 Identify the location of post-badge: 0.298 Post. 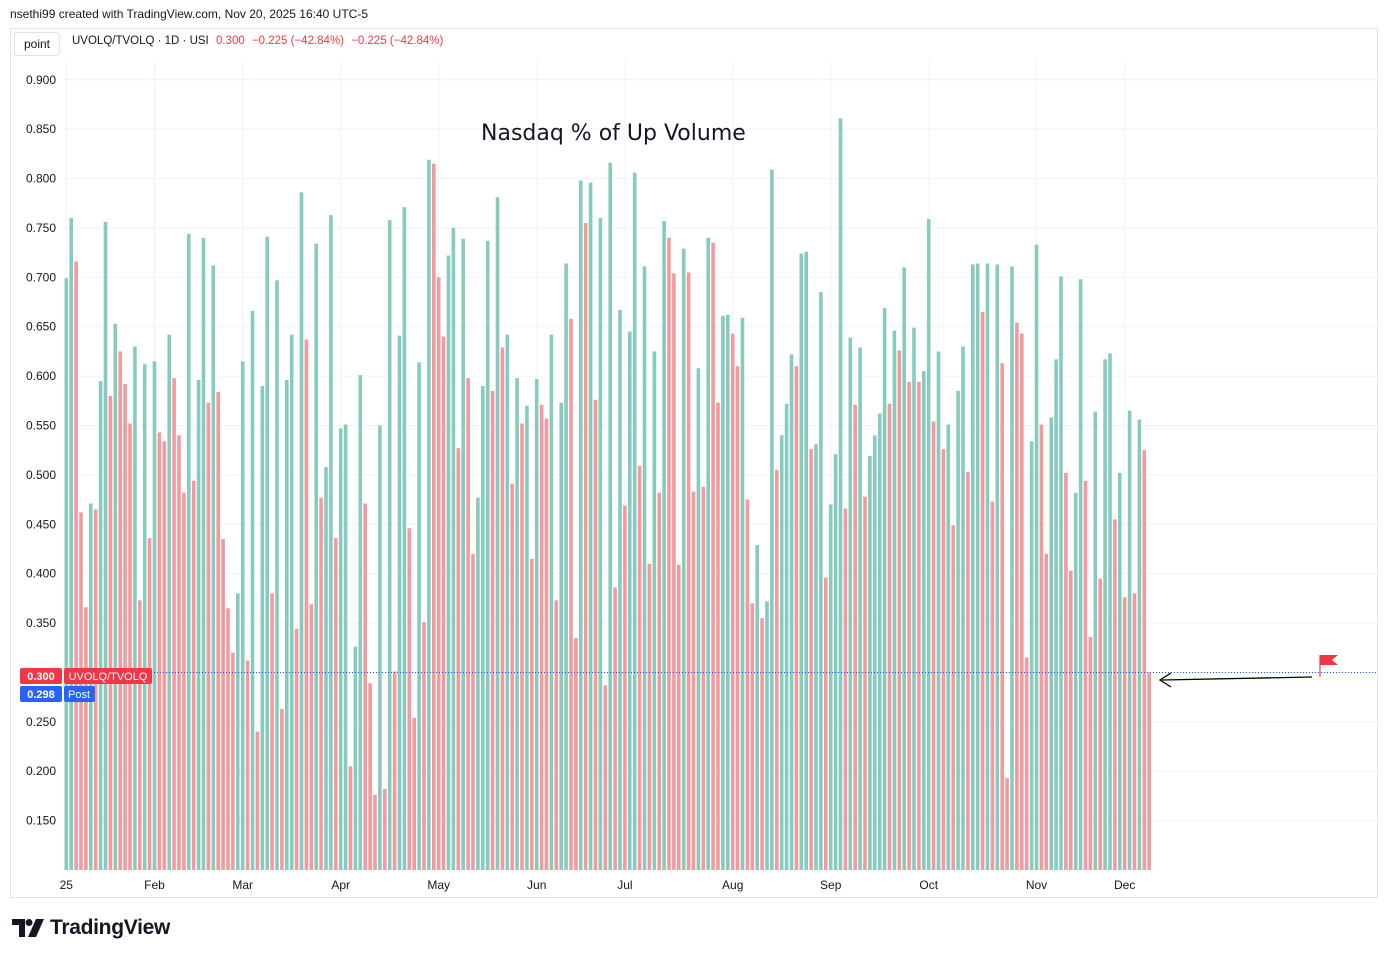
(57, 694).